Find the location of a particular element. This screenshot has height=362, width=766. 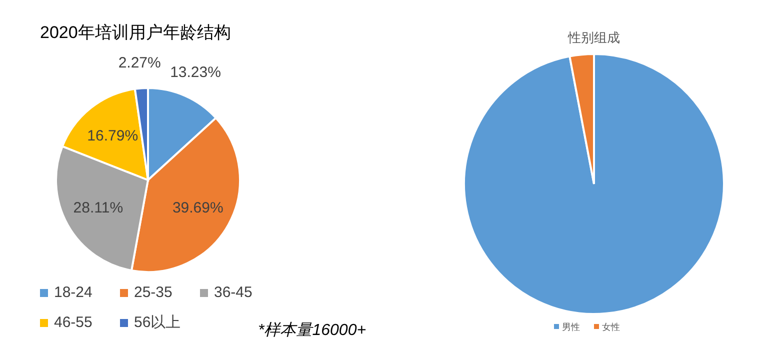

data-label: 2.27% is located at coordinates (139, 63).